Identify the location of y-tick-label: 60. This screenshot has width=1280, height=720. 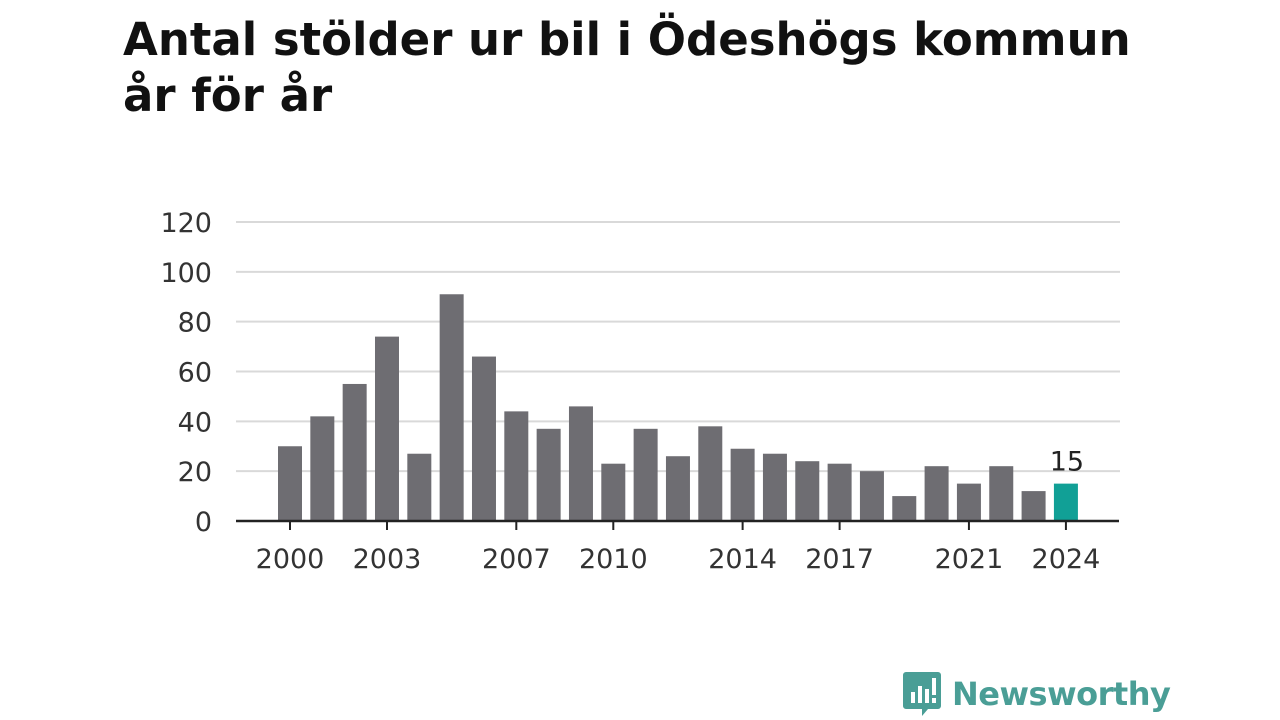
(195, 373).